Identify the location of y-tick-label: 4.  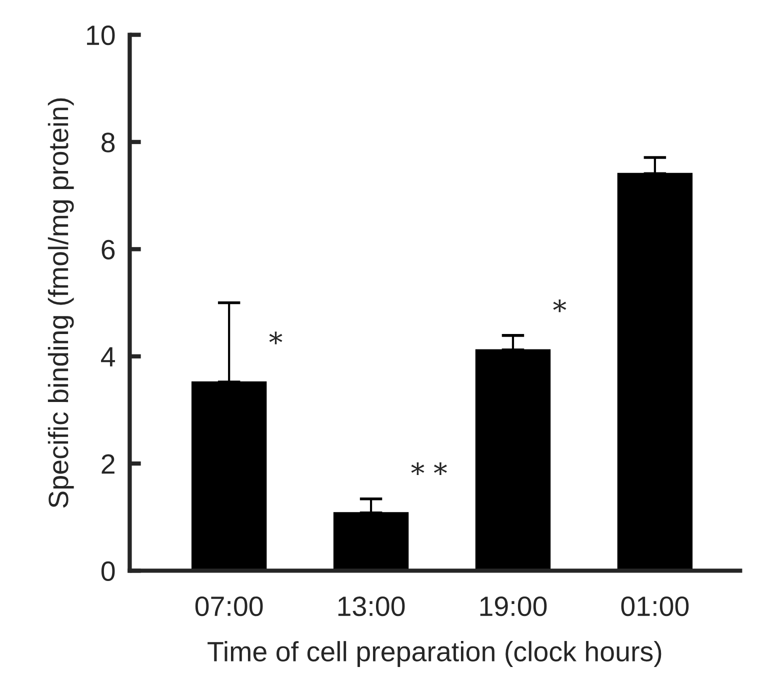
(108, 356).